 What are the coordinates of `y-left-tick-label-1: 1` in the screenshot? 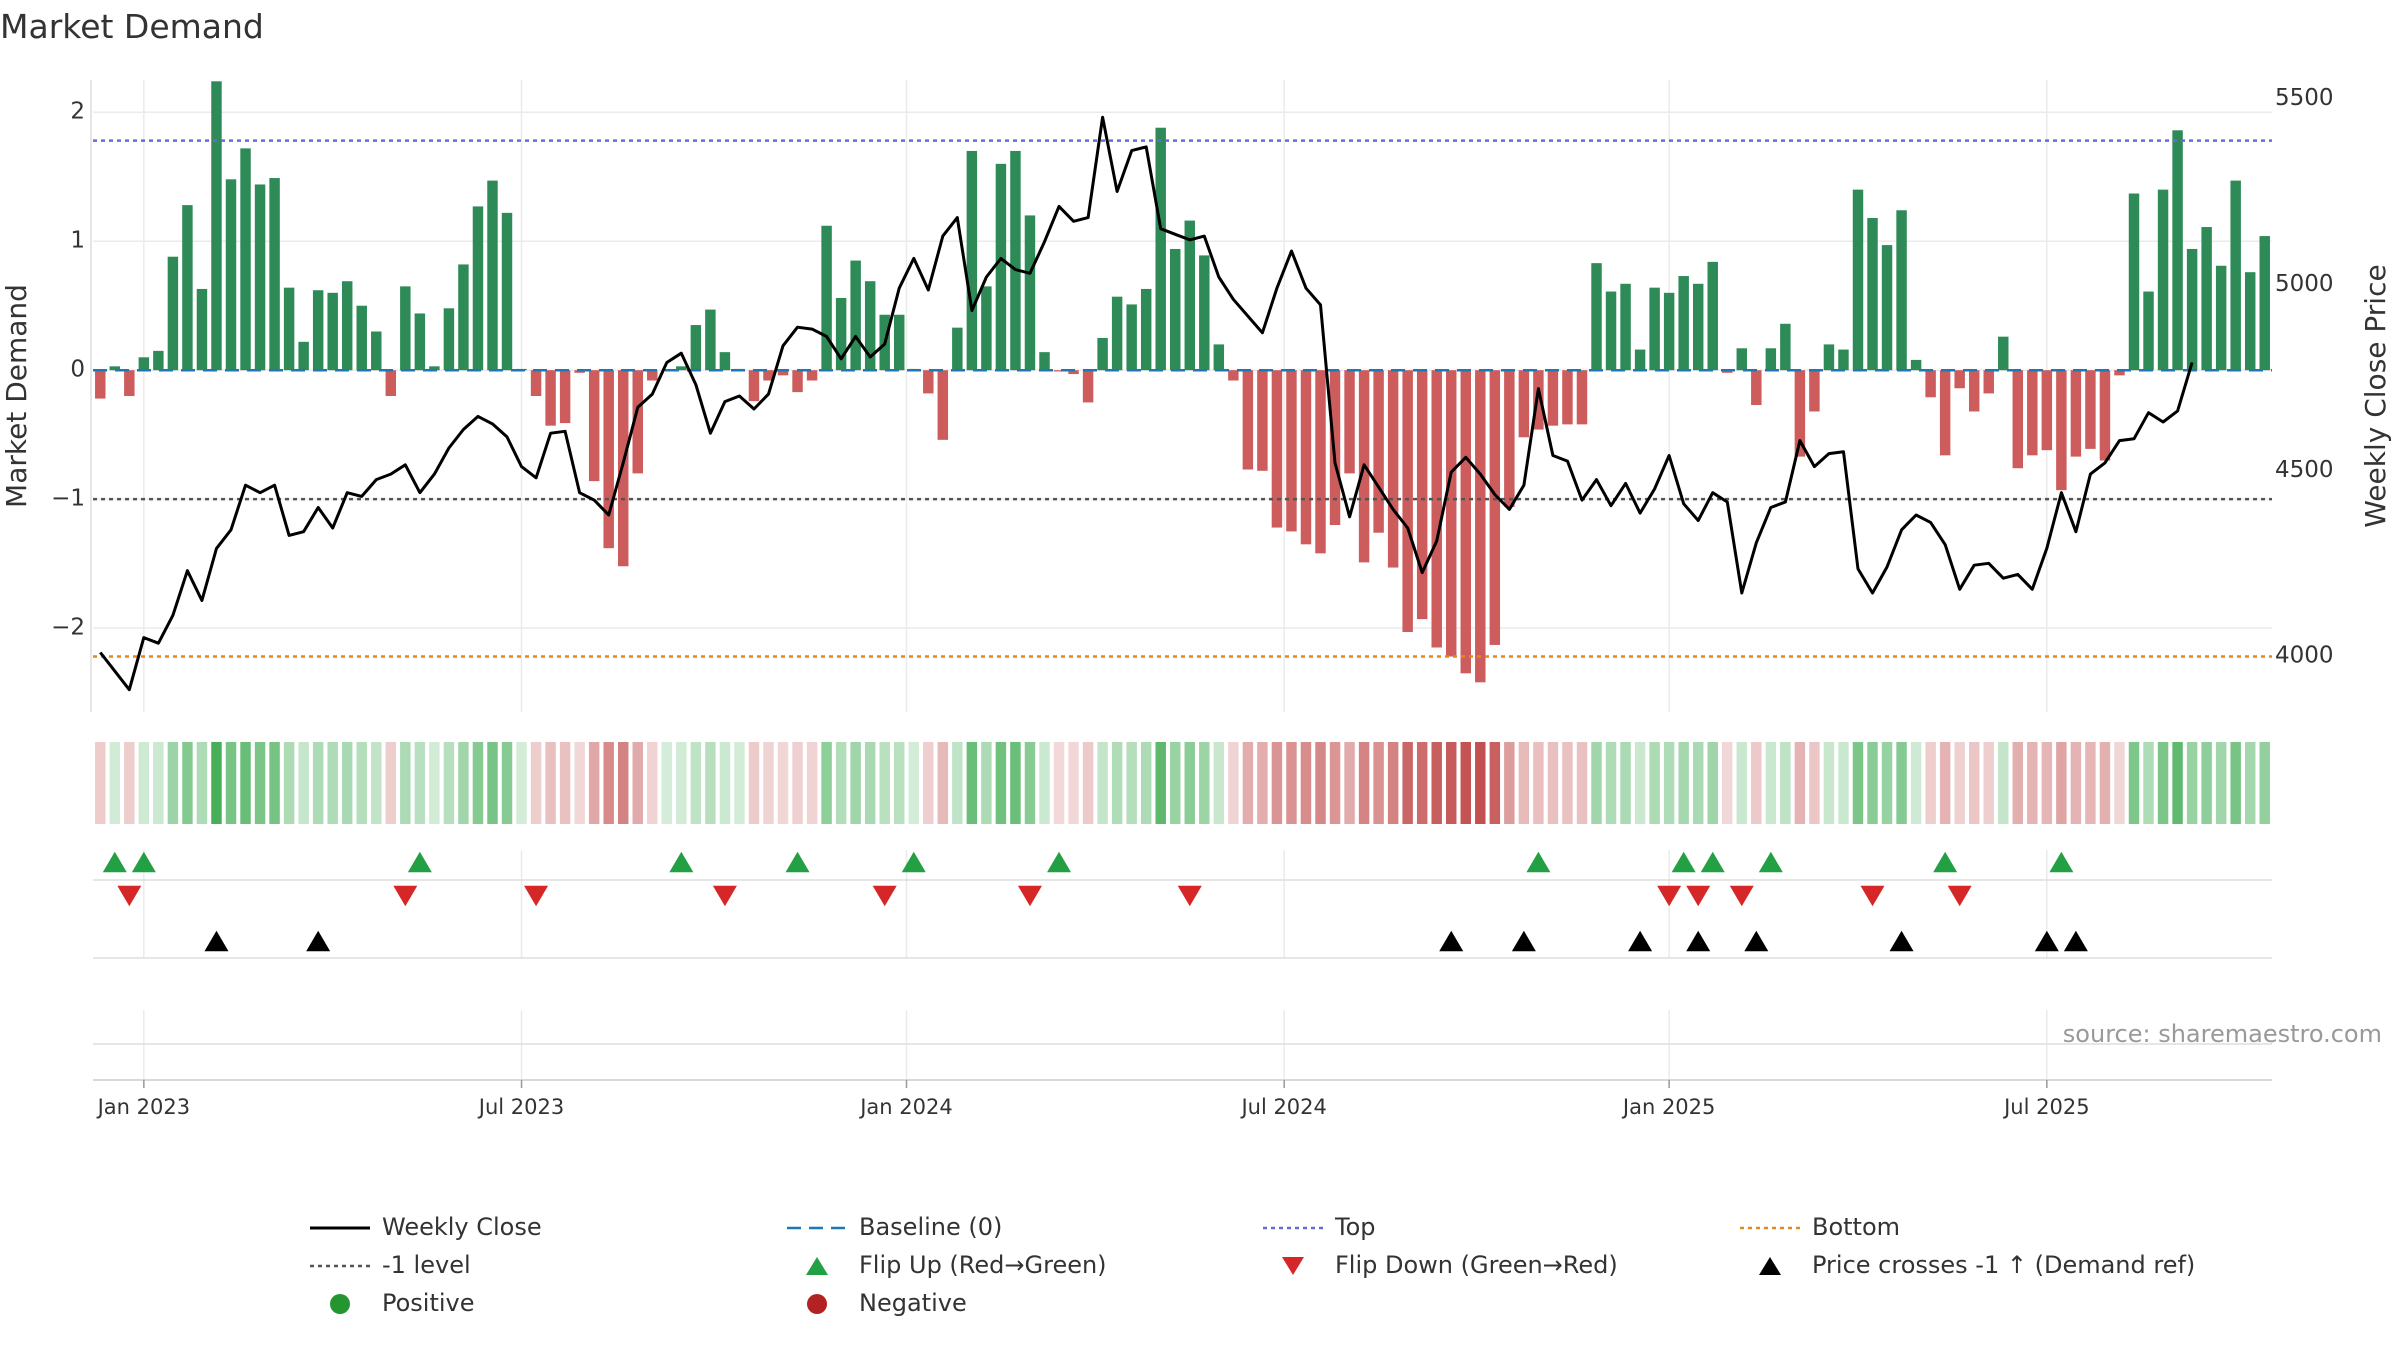 It's located at (77, 241).